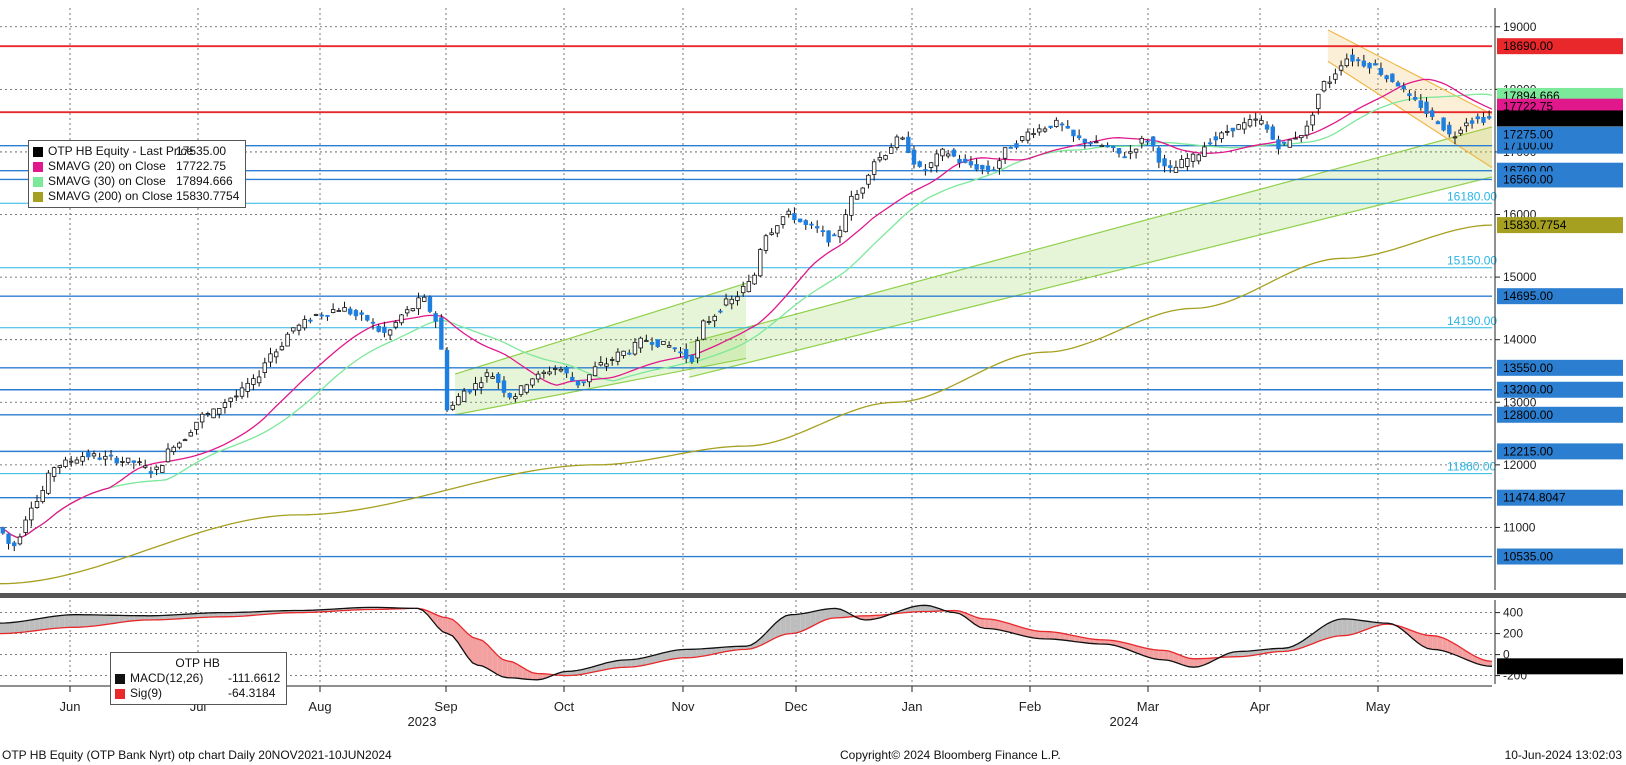 The width and height of the screenshot is (1626, 765). I want to click on trend-channel-upper, so click(1410, 72).